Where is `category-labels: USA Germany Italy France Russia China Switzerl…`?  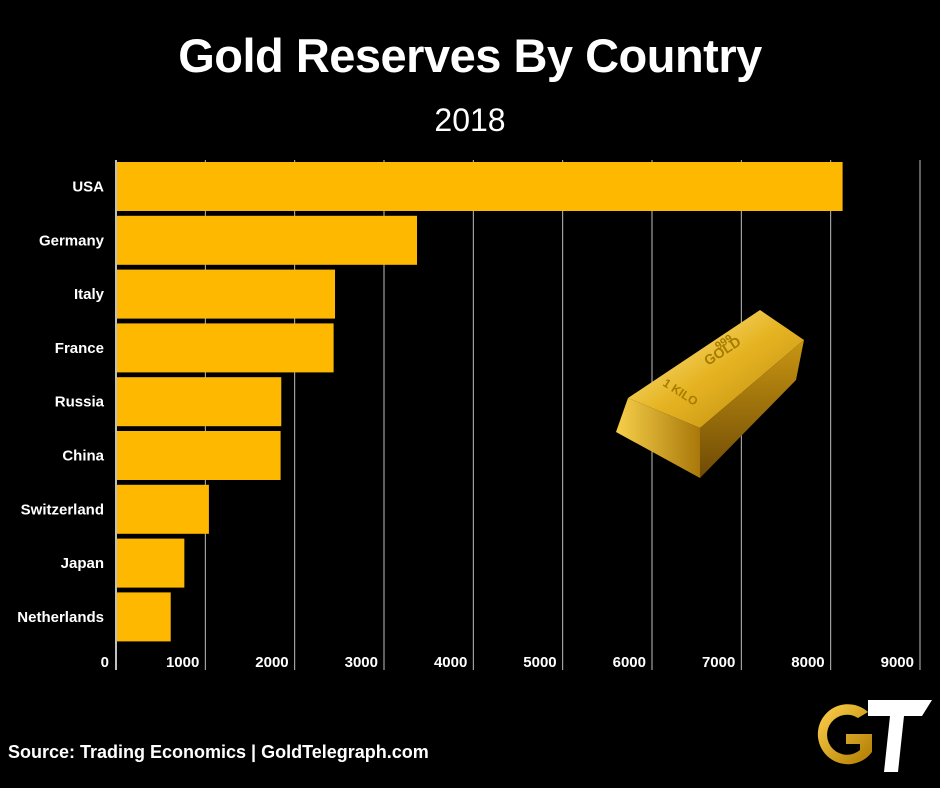
category-labels: USA Germany Italy France Russia China Switzerl… is located at coordinates (60, 402).